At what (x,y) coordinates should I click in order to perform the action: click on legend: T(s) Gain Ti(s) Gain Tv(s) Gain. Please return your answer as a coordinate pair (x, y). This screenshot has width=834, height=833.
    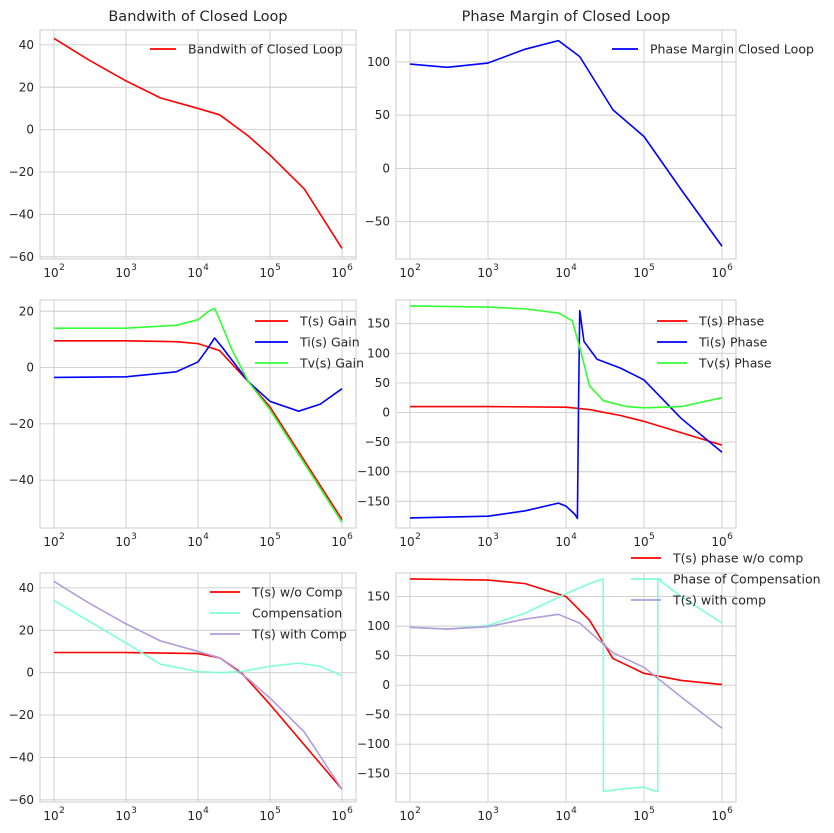
    Looking at the image, I should click on (309, 342).